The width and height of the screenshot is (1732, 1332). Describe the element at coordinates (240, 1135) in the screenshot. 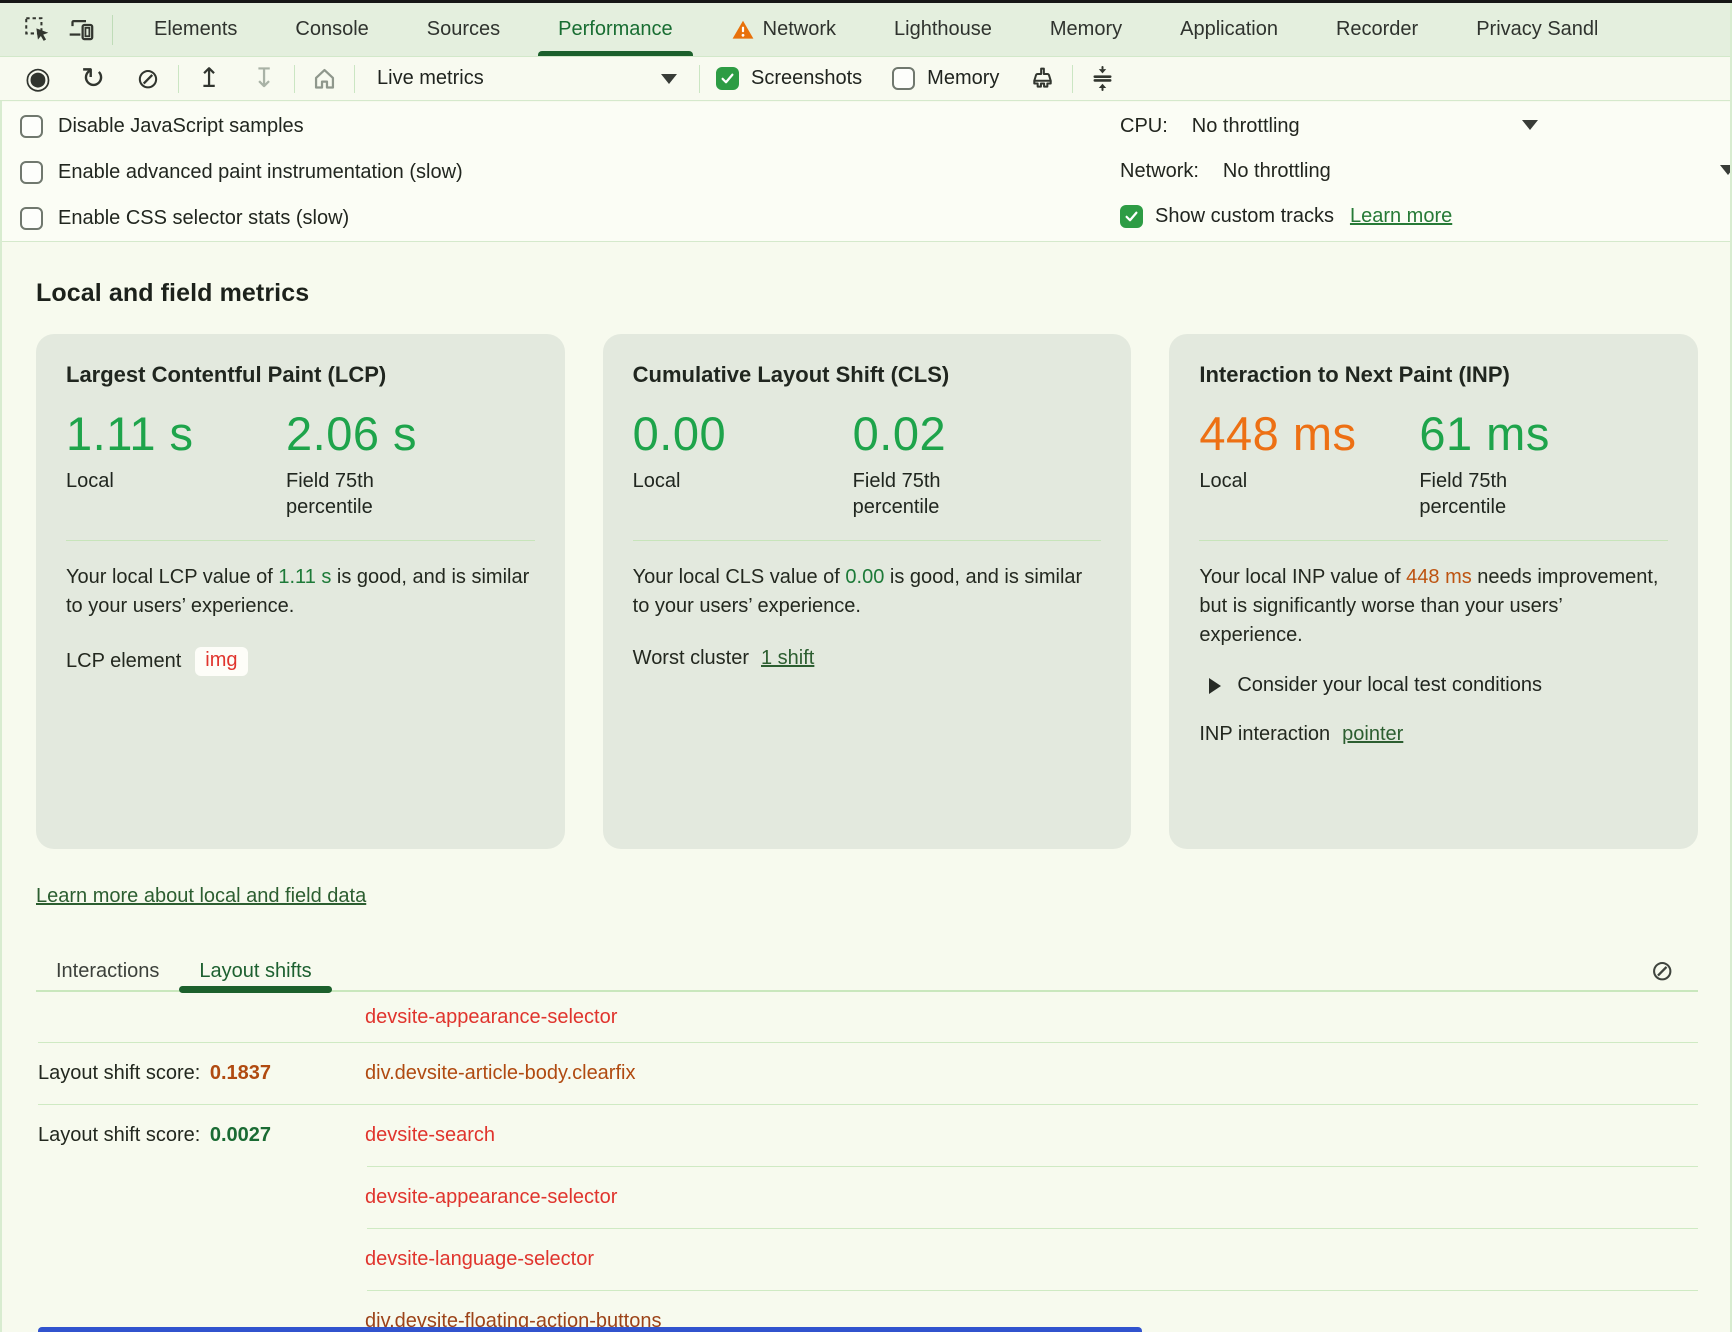

I see `layout-shift-score-value: 0.0027` at that location.